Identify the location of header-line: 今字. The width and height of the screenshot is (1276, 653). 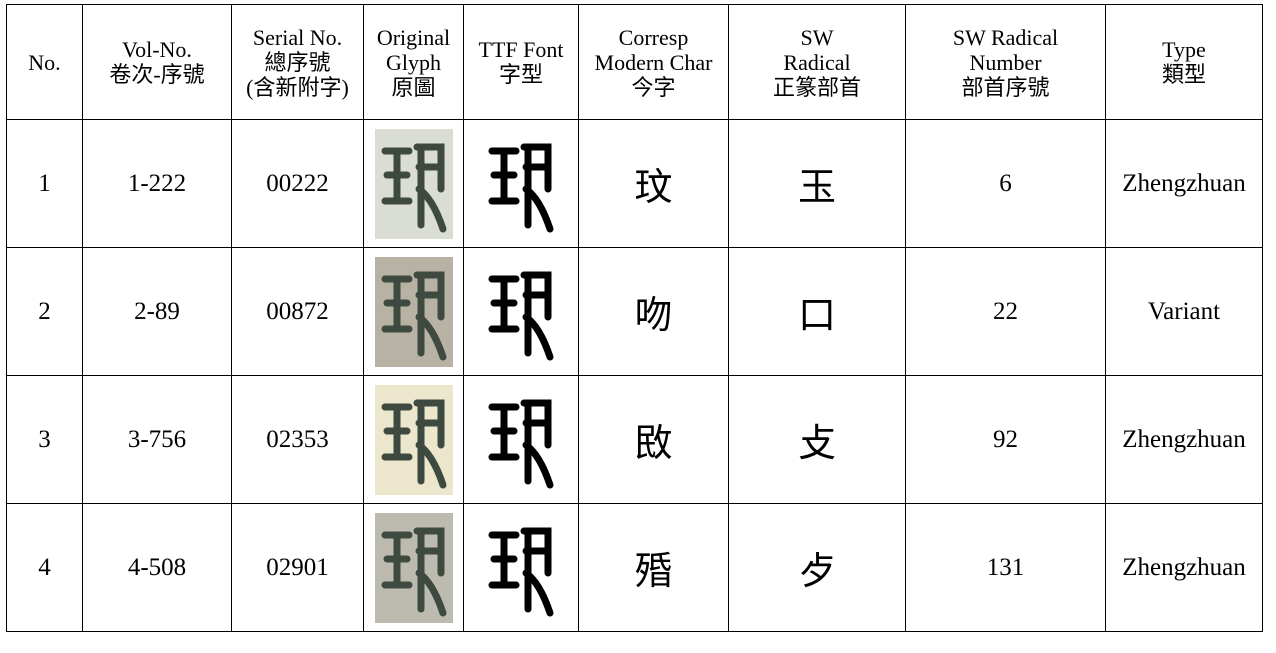
(653, 87).